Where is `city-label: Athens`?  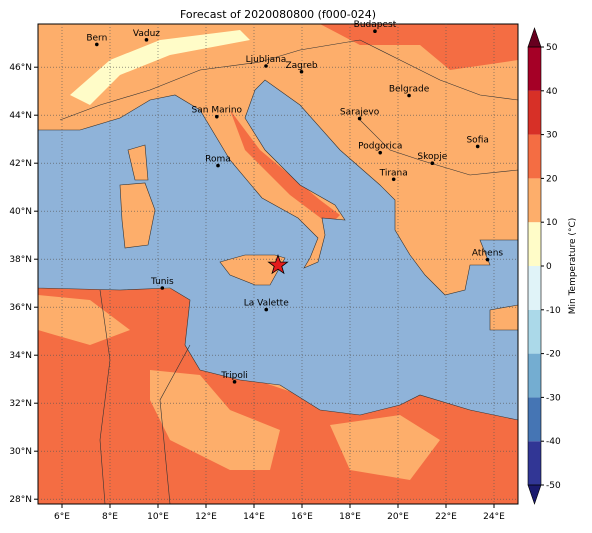
city-label: Athens is located at coordinates (487, 254).